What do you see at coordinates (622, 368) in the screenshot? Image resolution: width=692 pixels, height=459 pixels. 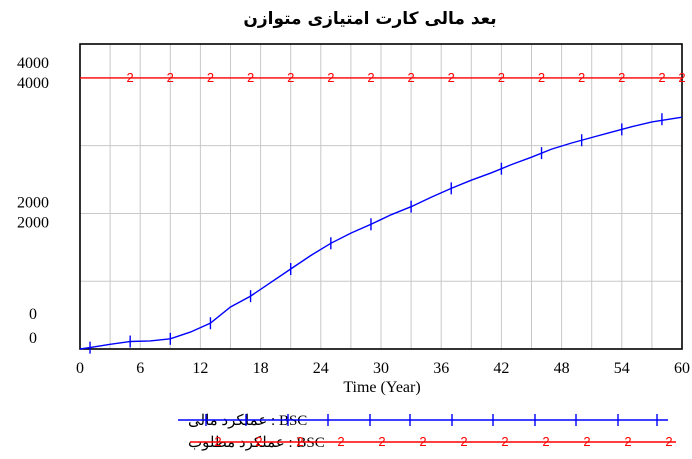 I see `x-tick-label: 54` at bounding box center [622, 368].